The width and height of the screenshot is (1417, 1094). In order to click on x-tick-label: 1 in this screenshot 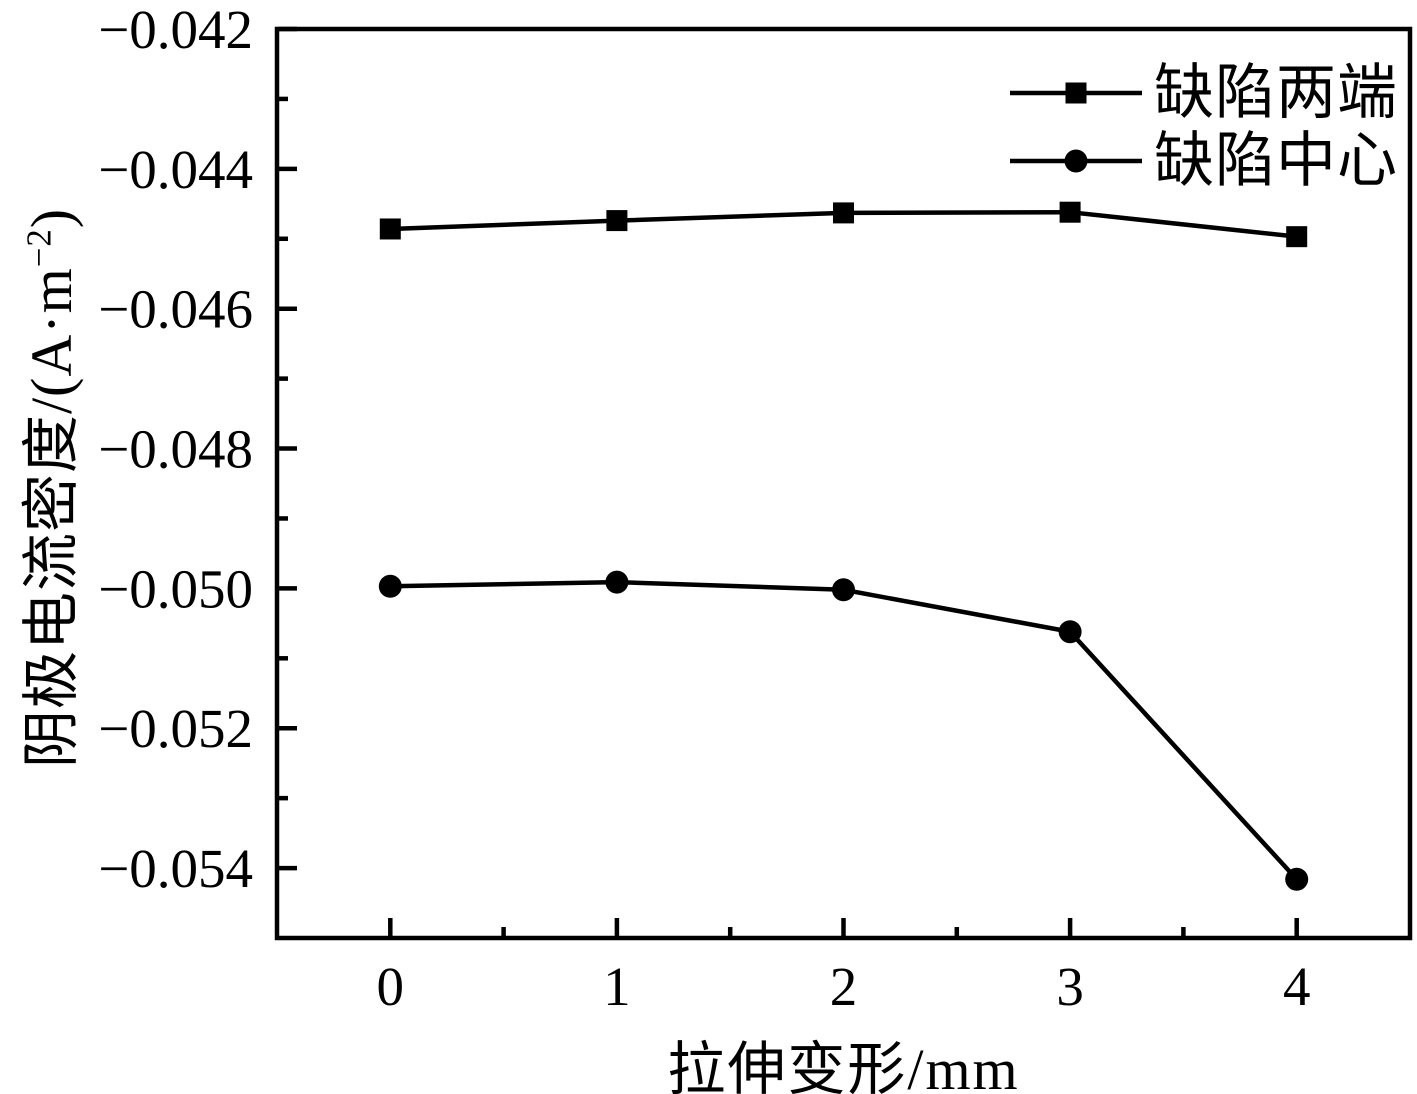, I will do `click(617, 986)`.